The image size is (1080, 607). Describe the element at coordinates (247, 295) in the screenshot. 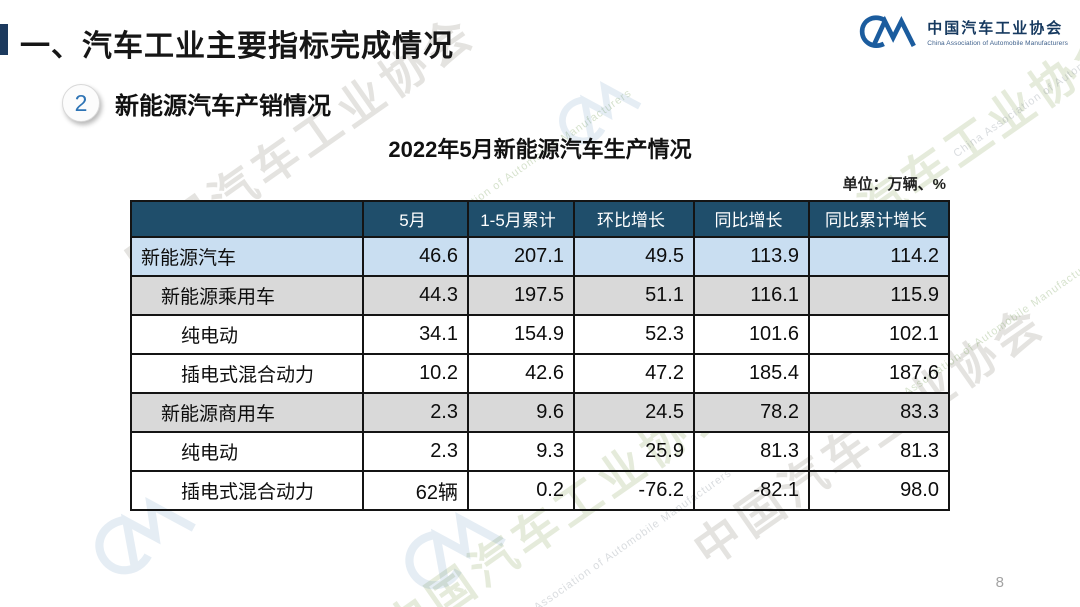

I see `row-label: 新能源乘用车` at that location.